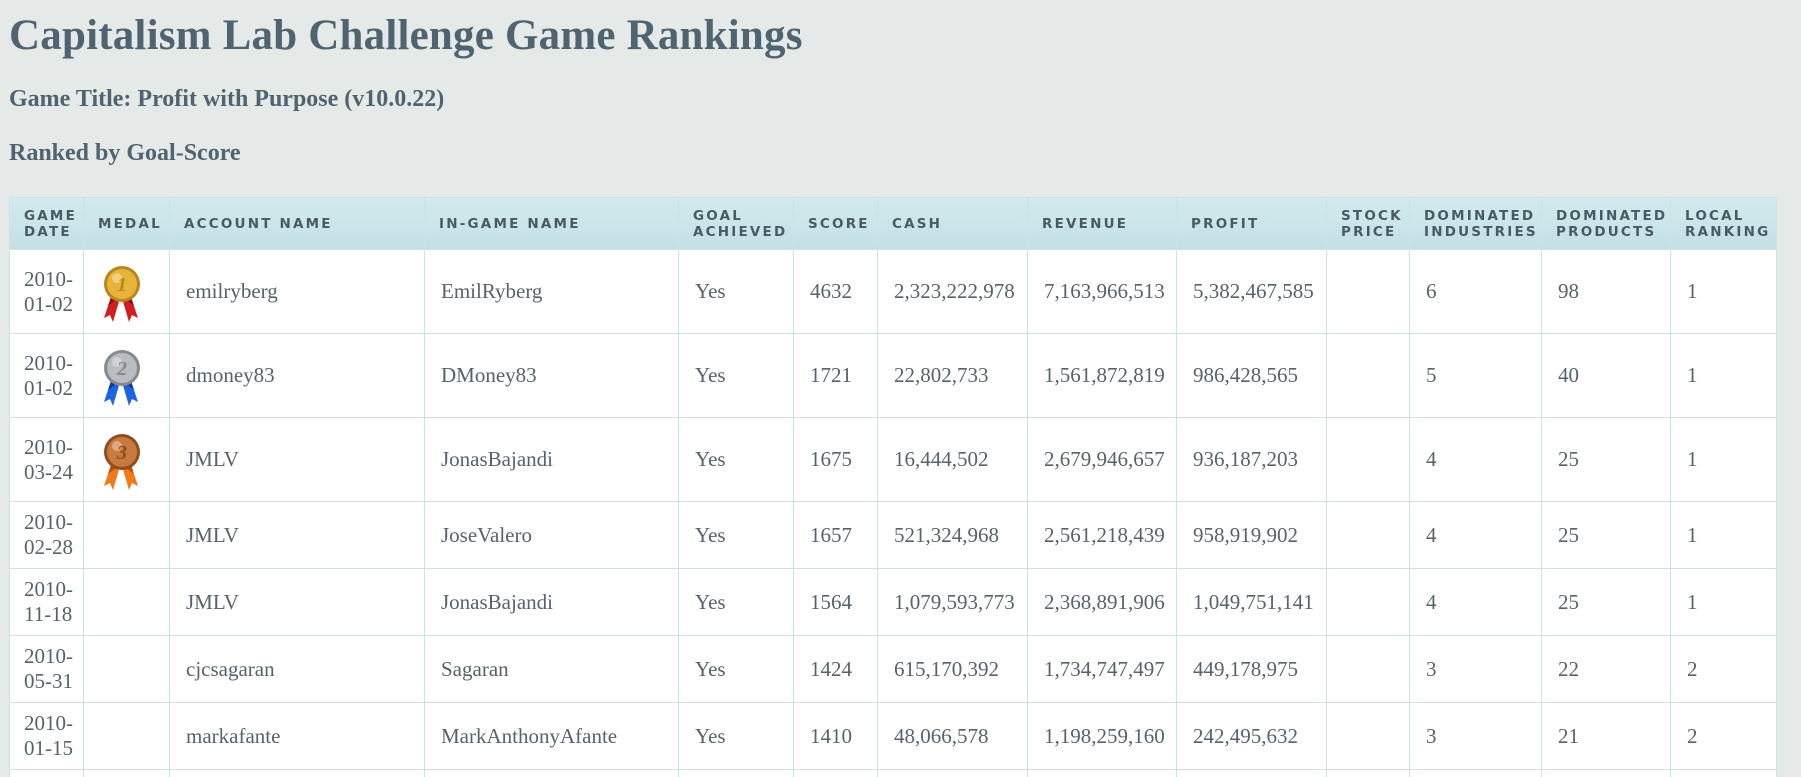  I want to click on header-goal-achieved: GOAL ACHIEVED, so click(736, 223).